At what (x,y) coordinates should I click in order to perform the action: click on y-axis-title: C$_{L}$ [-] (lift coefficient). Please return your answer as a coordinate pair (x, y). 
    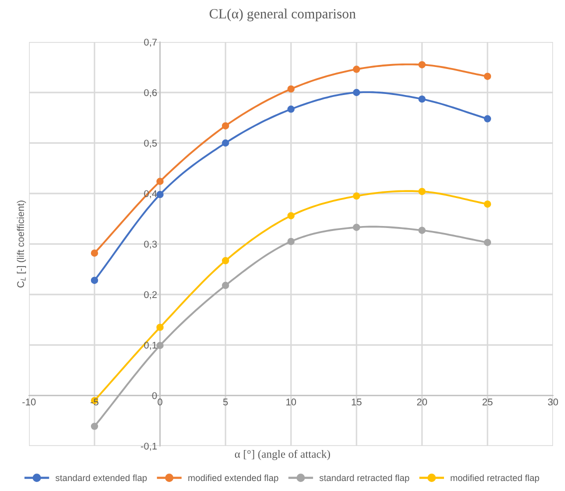
    Looking at the image, I should click on (21, 244).